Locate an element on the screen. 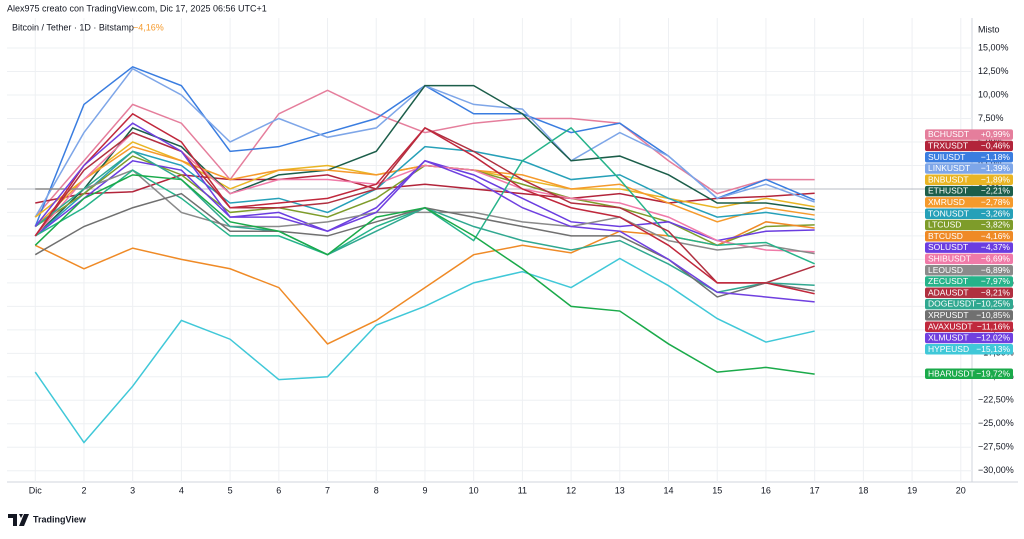 This screenshot has width=1024, height=539. legend-value: −4,37% is located at coordinates (996, 247).